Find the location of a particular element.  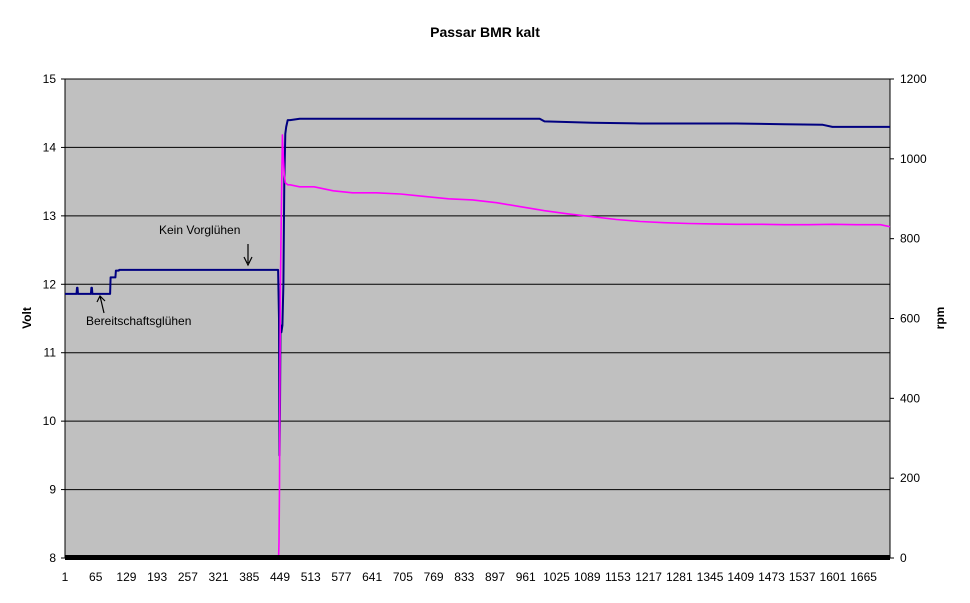

x-tick-label: 1409 is located at coordinates (740, 577).